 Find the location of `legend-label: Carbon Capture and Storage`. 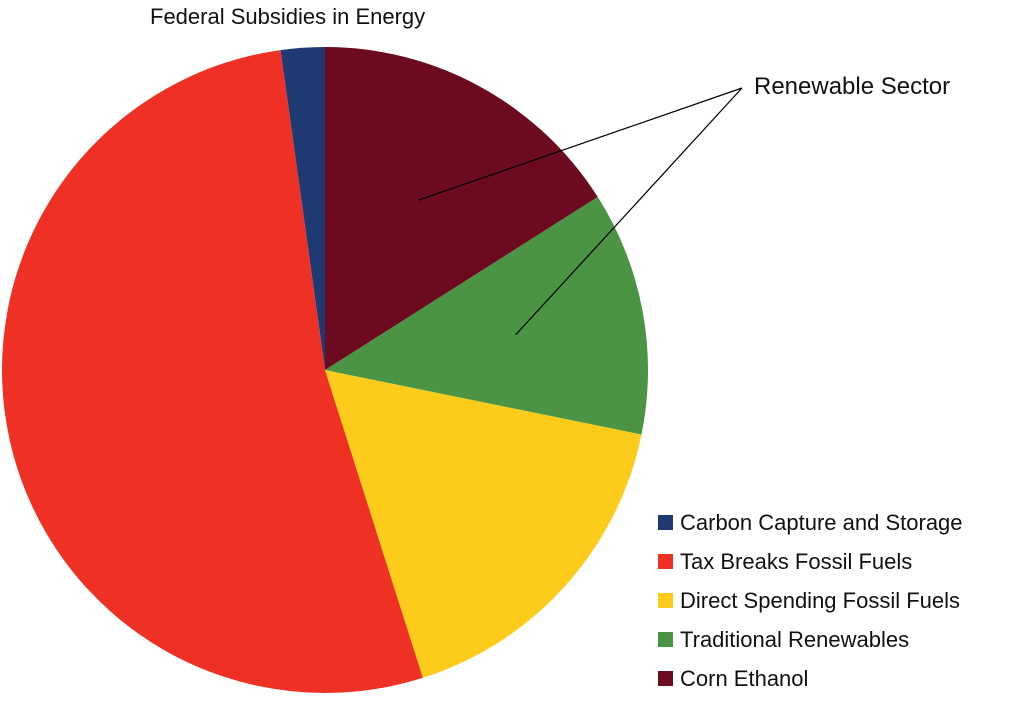

legend-label: Carbon Capture and Storage is located at coordinates (821, 522).